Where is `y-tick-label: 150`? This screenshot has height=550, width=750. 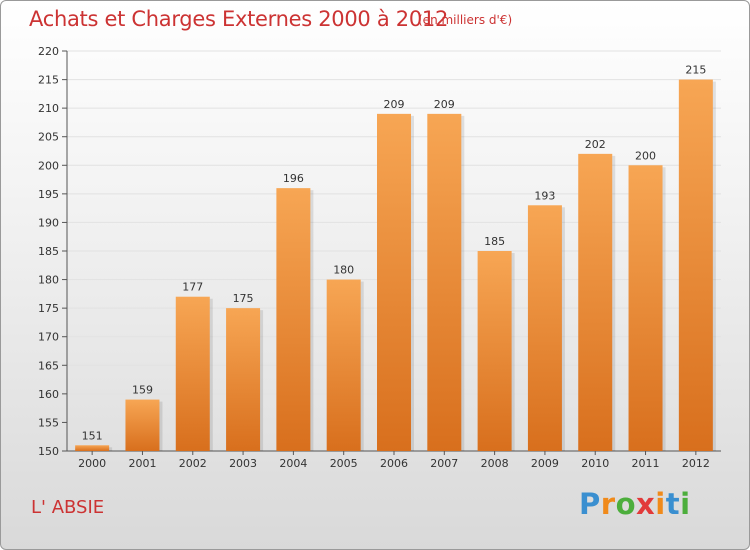 y-tick-label: 150 is located at coordinates (48, 451).